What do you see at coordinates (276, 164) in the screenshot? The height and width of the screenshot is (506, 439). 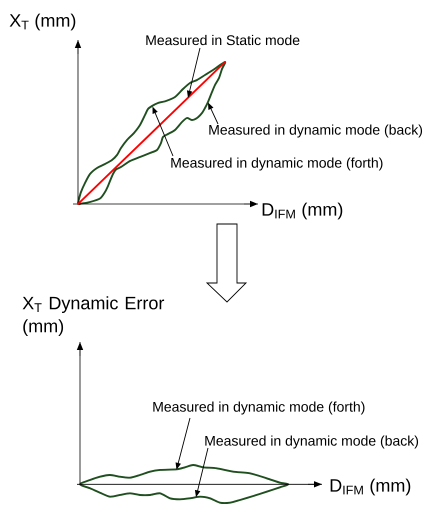 I see `annotation: Measured in dynamic mode (forth)` at bounding box center [276, 164].